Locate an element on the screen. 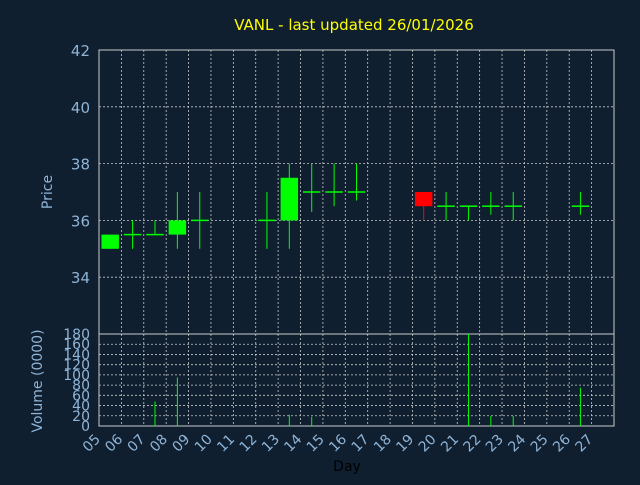 This screenshot has height=485, width=640. x-tick-label: 27 is located at coordinates (585, 444).